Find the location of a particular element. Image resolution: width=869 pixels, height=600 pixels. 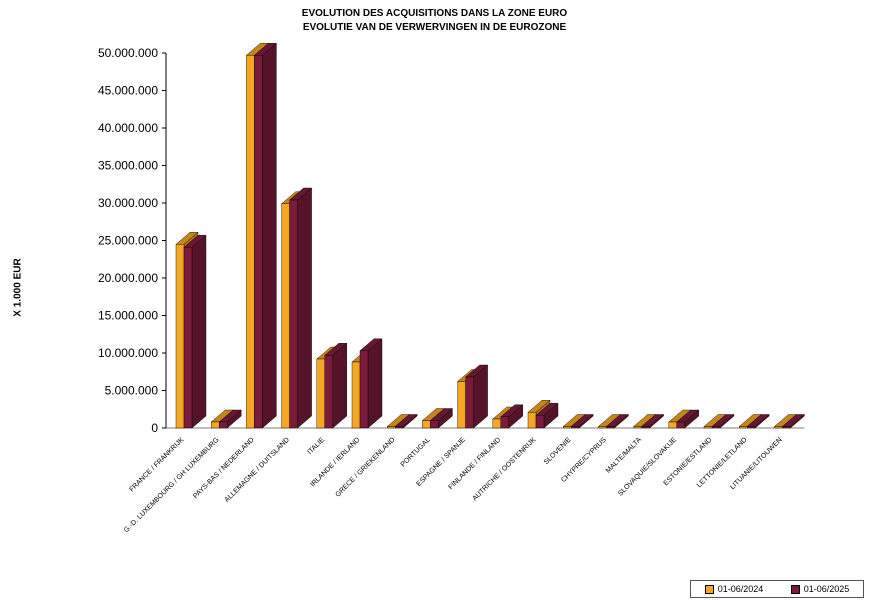

x-tick-label: SLOVAQUIE/SLOVAKIJE is located at coordinates (647, 466).